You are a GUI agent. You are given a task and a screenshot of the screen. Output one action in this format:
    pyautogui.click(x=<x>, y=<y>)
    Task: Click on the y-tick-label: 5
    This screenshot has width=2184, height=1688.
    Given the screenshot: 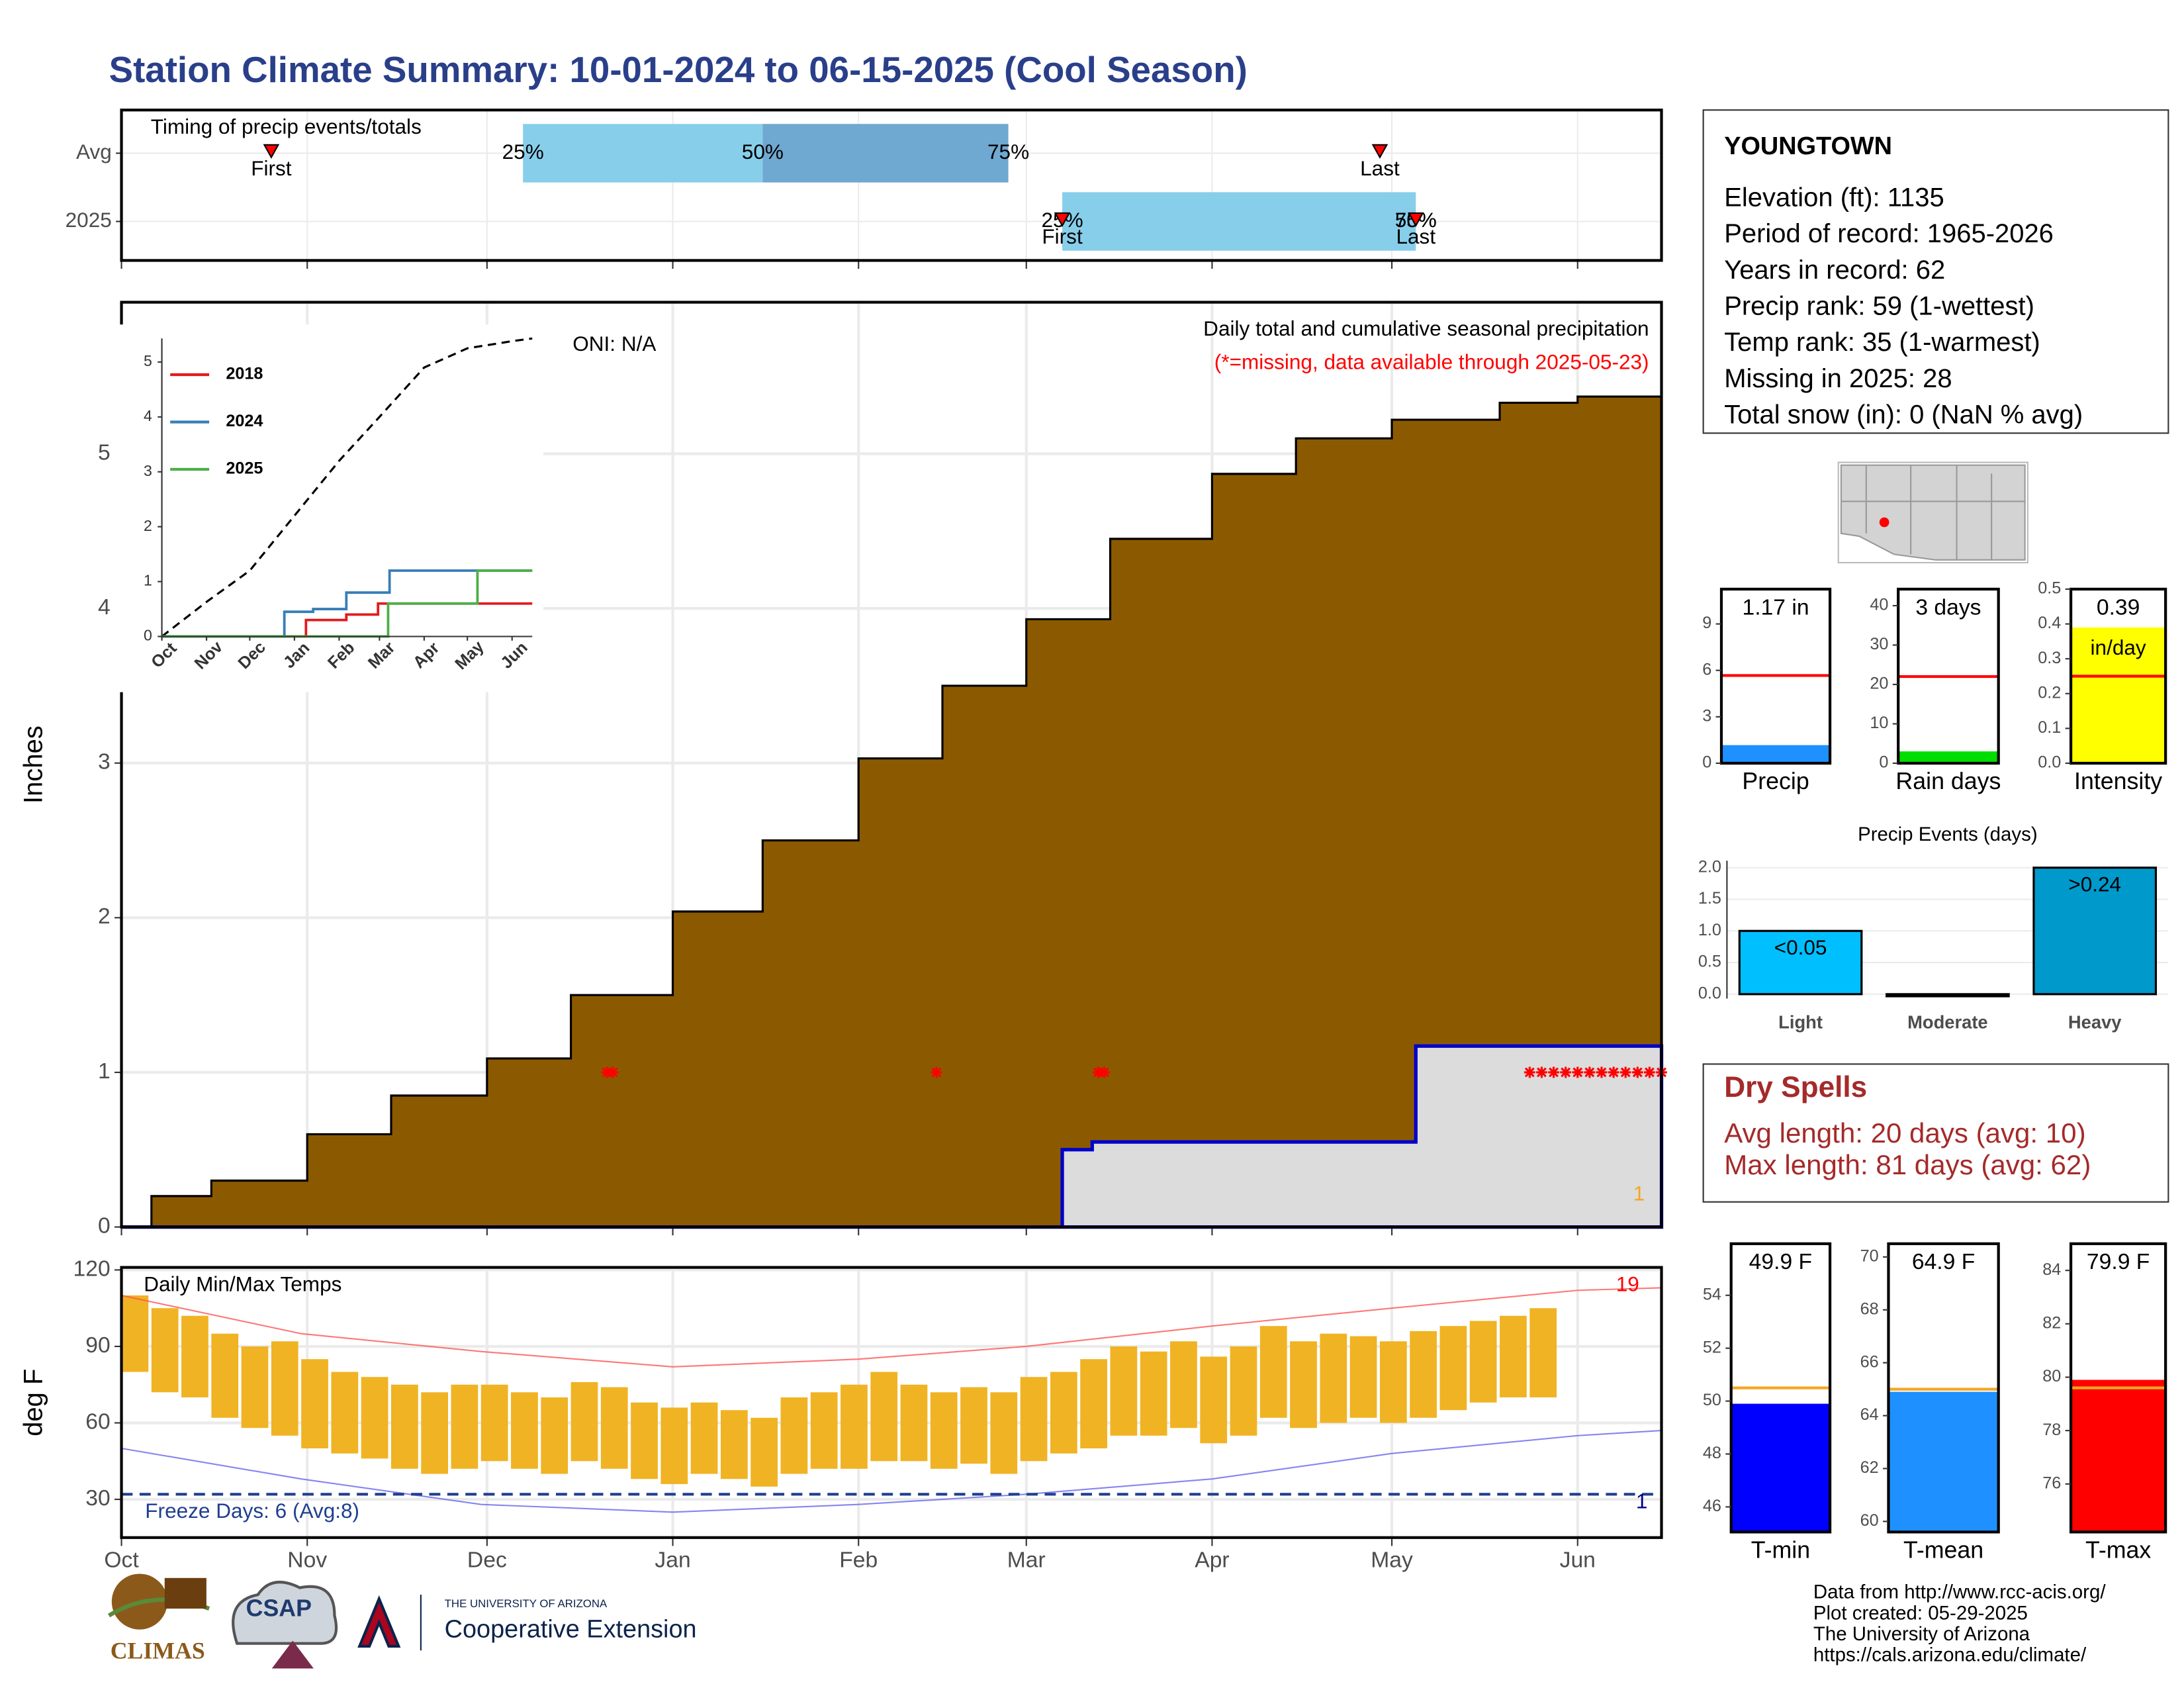 What is the action you would take?
    pyautogui.click(x=105, y=452)
    